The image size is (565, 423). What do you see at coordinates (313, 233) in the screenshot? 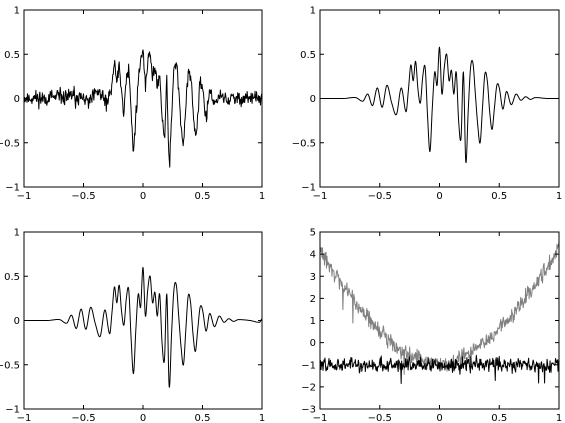
I see `y-tick-label: 5` at bounding box center [313, 233].